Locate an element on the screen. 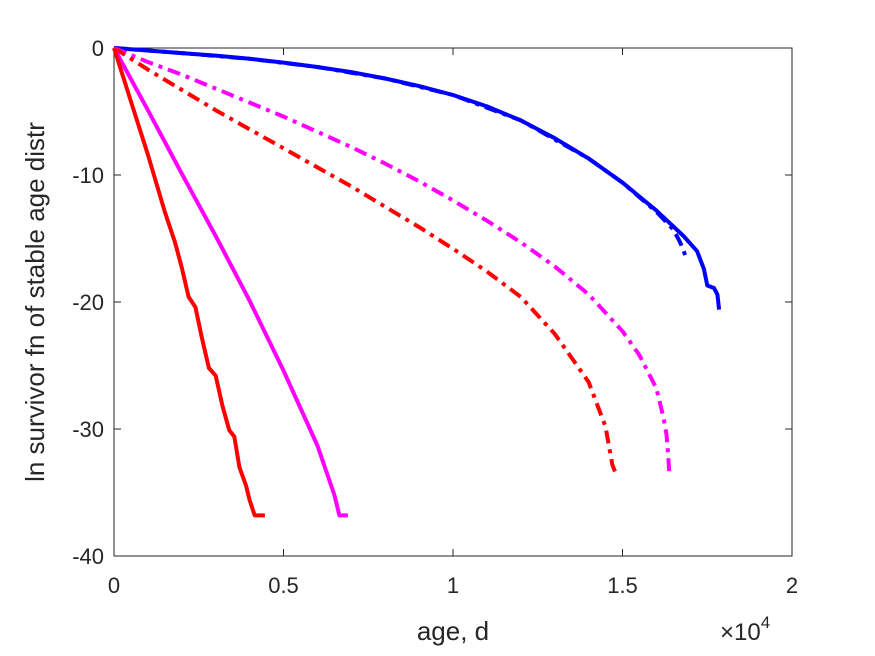 This screenshot has width=875, height=656. x-axis-label: age, d is located at coordinates (453, 631).